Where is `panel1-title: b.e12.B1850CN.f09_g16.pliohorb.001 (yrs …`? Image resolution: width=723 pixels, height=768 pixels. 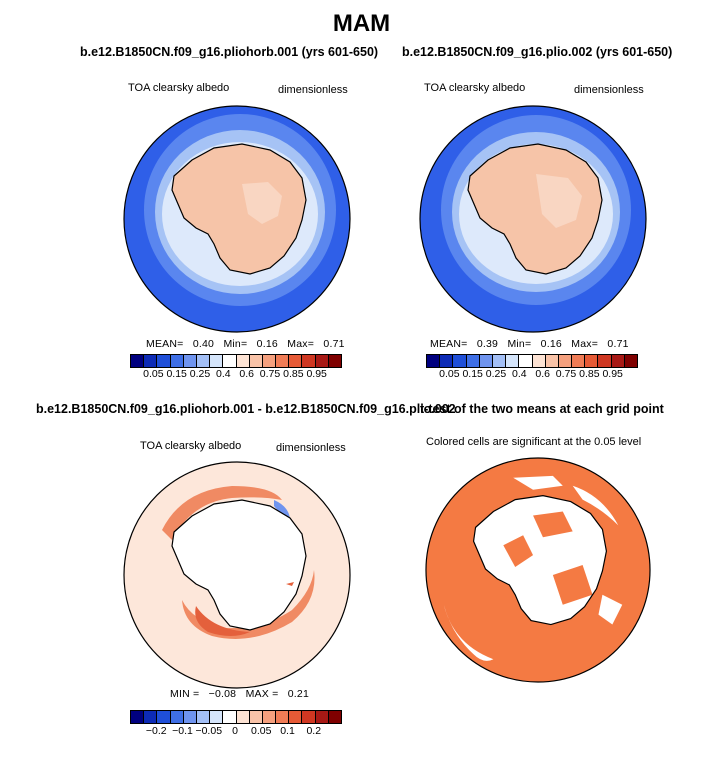 panel1-title: b.e12.B1850CN.f09_g16.pliohorb.001 (yrs … is located at coordinates (229, 52).